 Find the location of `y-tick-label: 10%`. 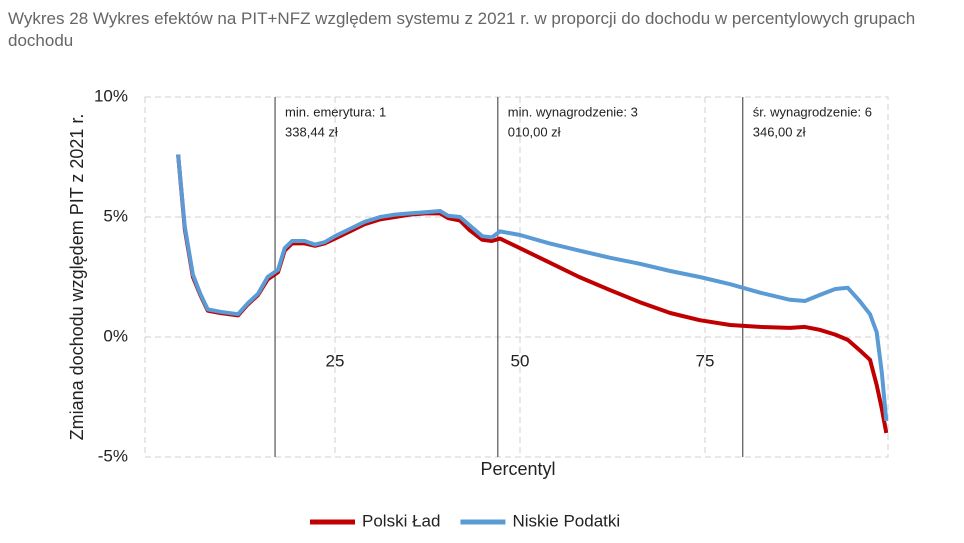

y-tick-label: 10% is located at coordinates (111, 95).